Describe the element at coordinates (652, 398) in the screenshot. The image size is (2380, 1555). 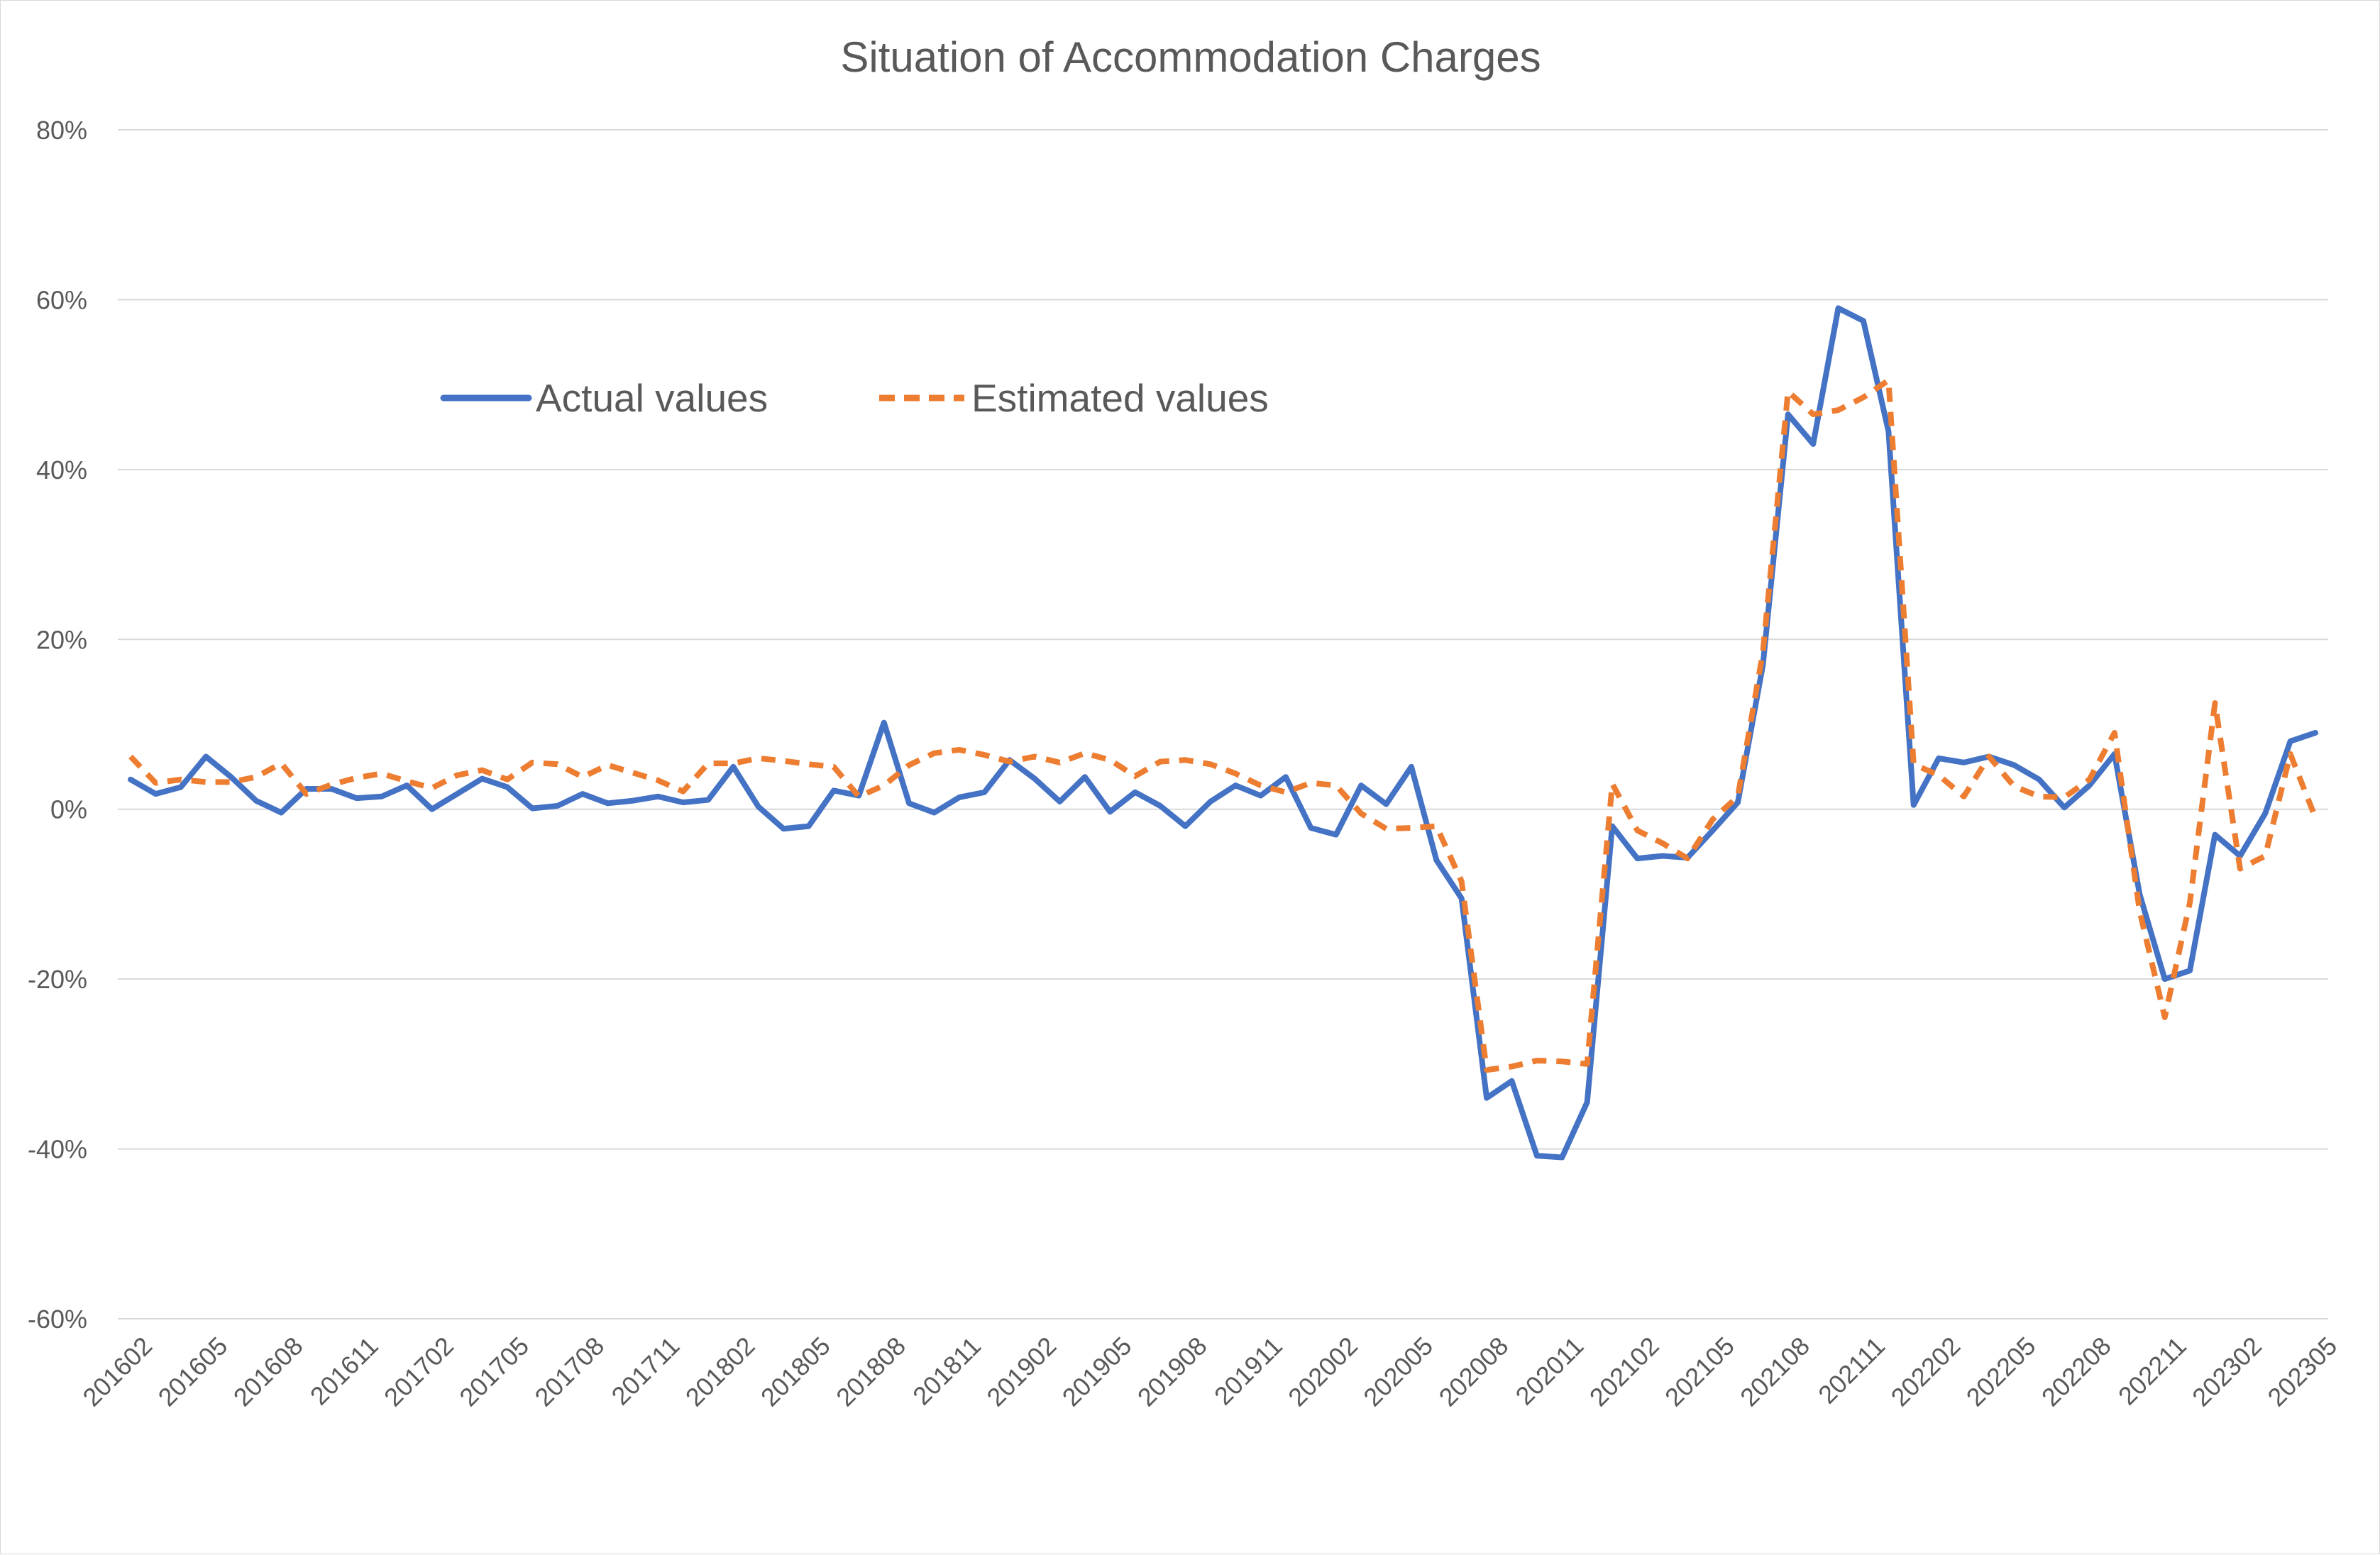
I see `legend-label-actual: Actual values` at that location.